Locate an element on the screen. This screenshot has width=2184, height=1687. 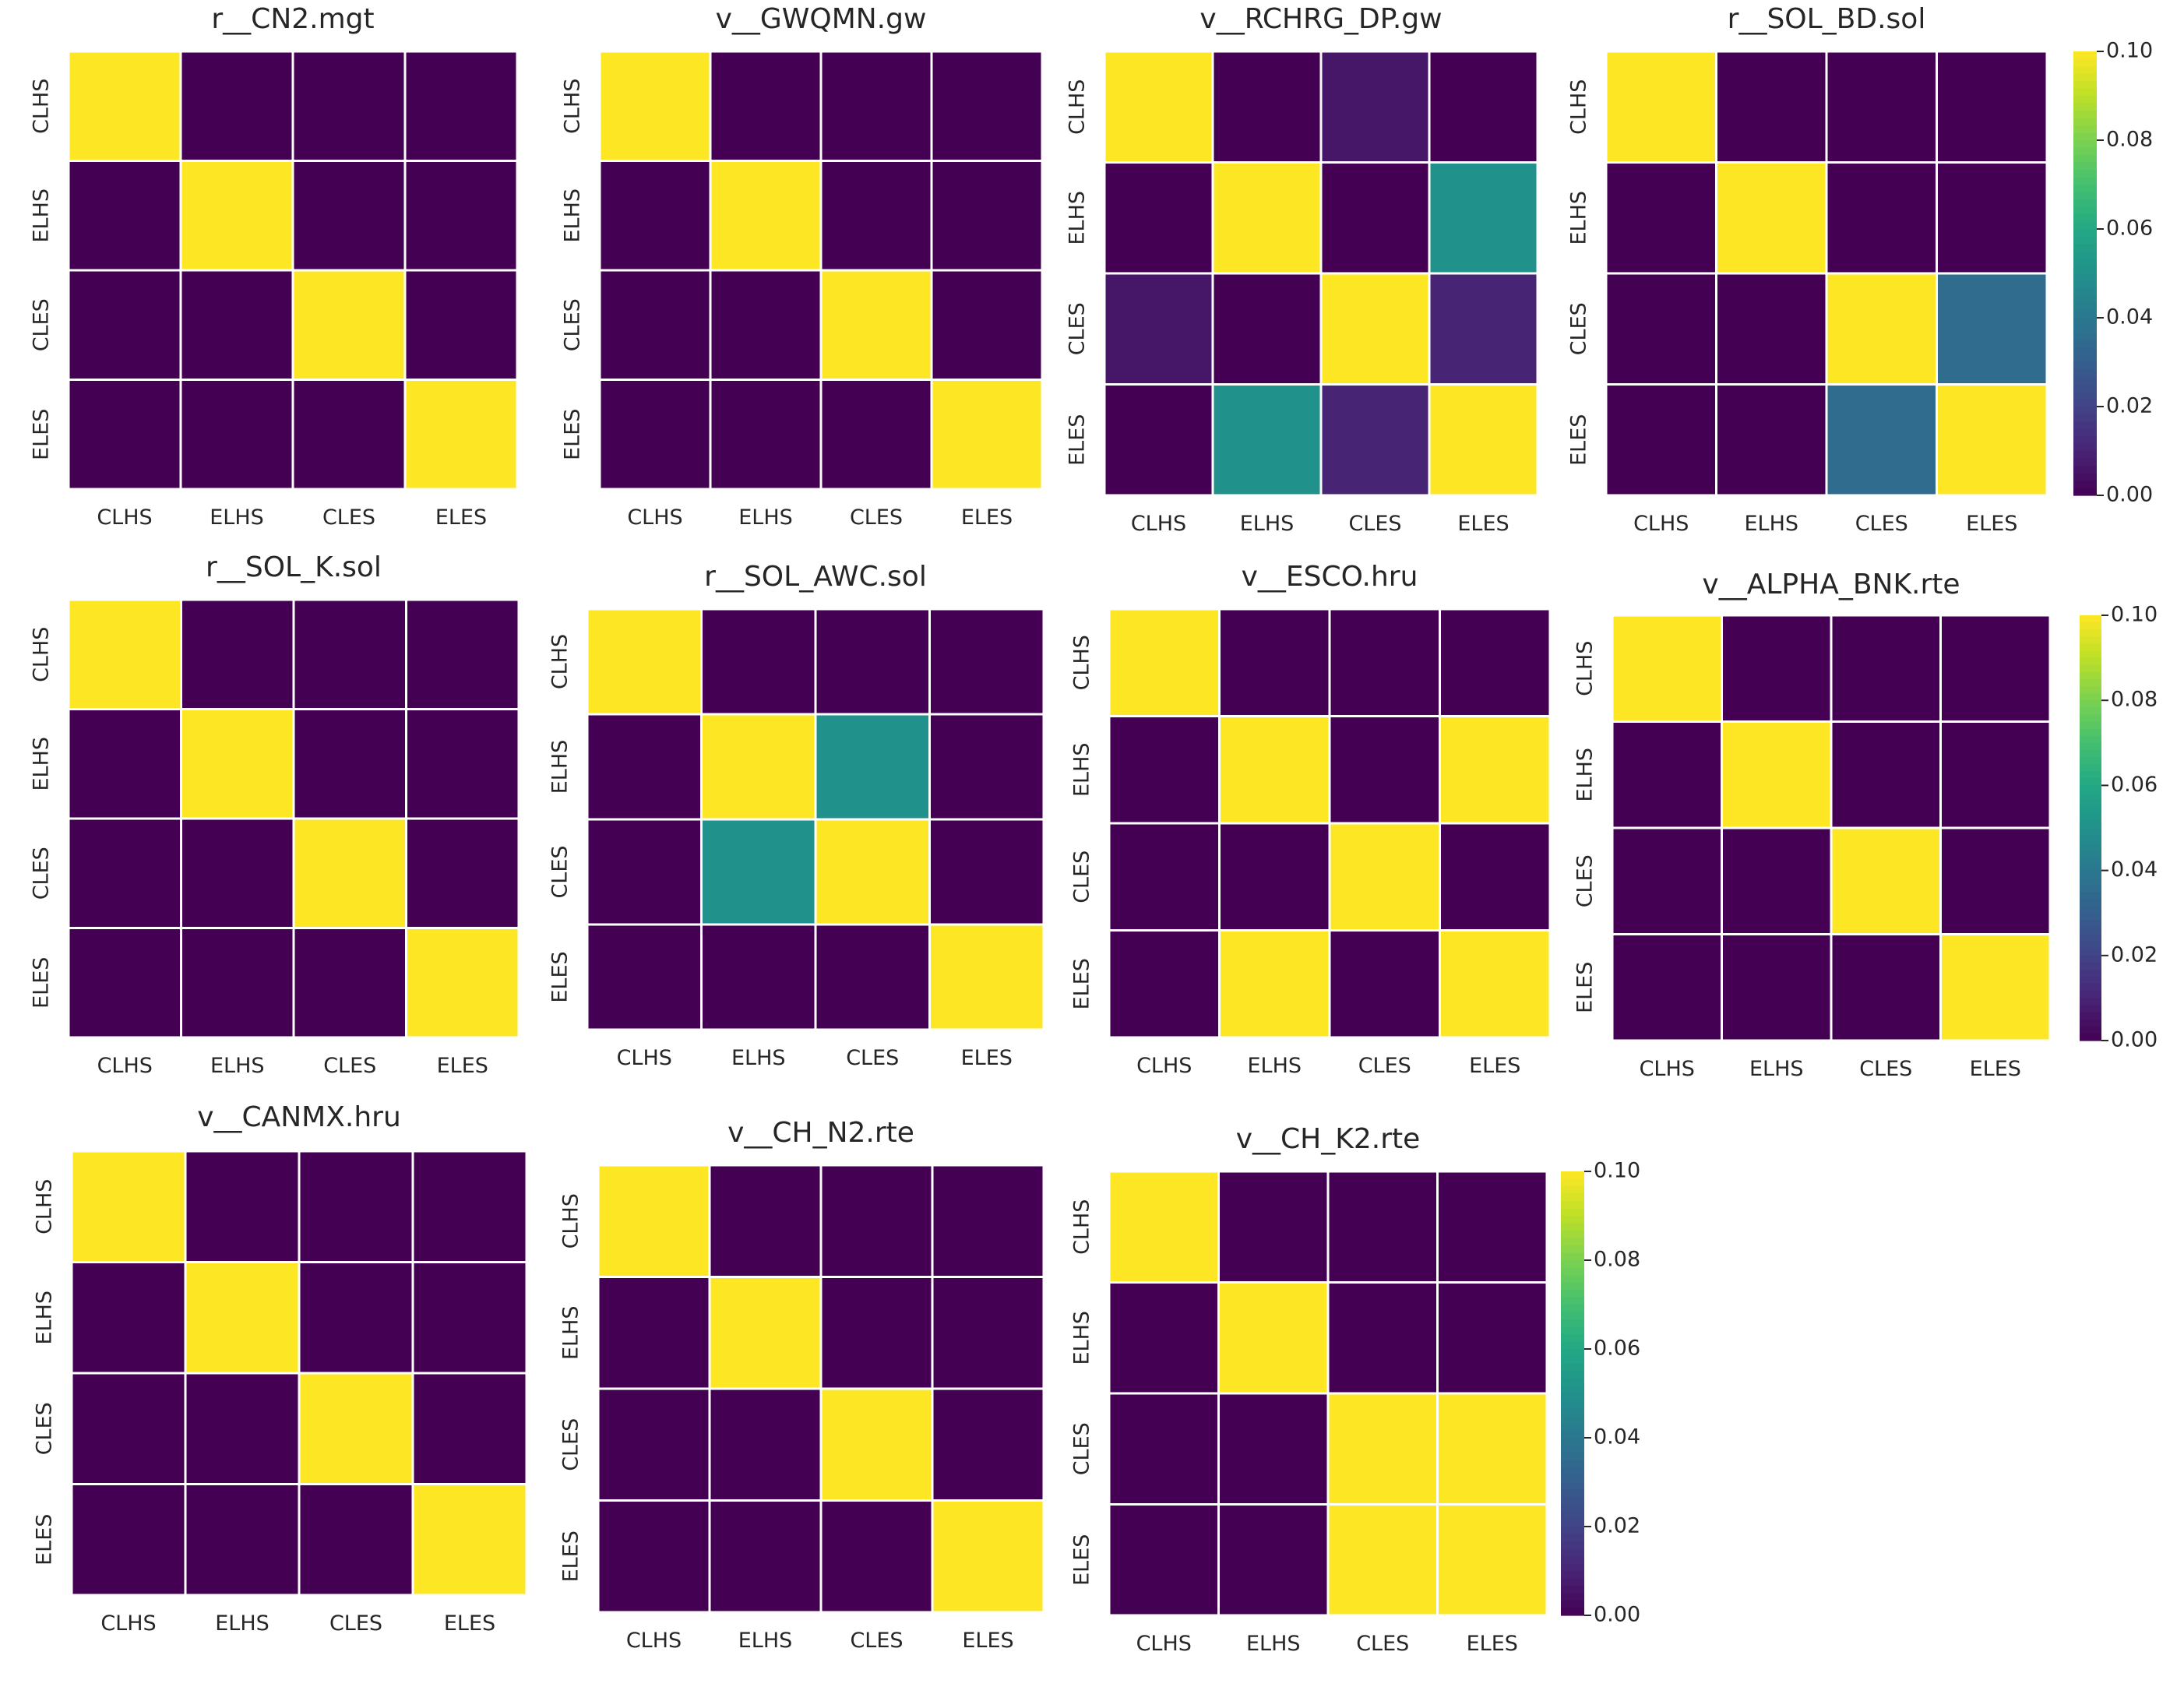
colorbar-tick-label: 0.02 is located at coordinates (1617, 1526).